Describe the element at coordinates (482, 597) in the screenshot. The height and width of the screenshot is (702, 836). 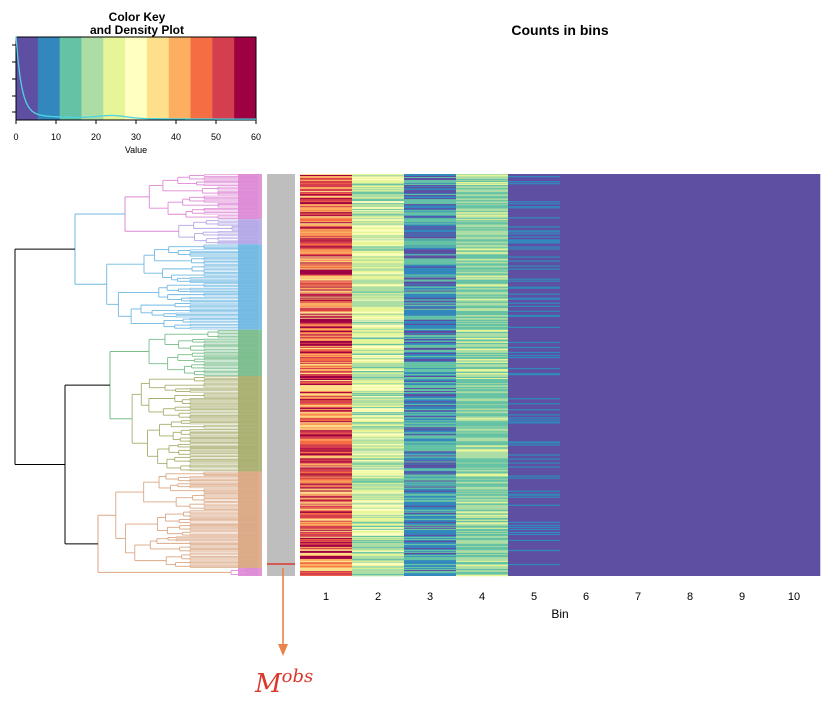
I see `x-tick-label: 4` at that location.